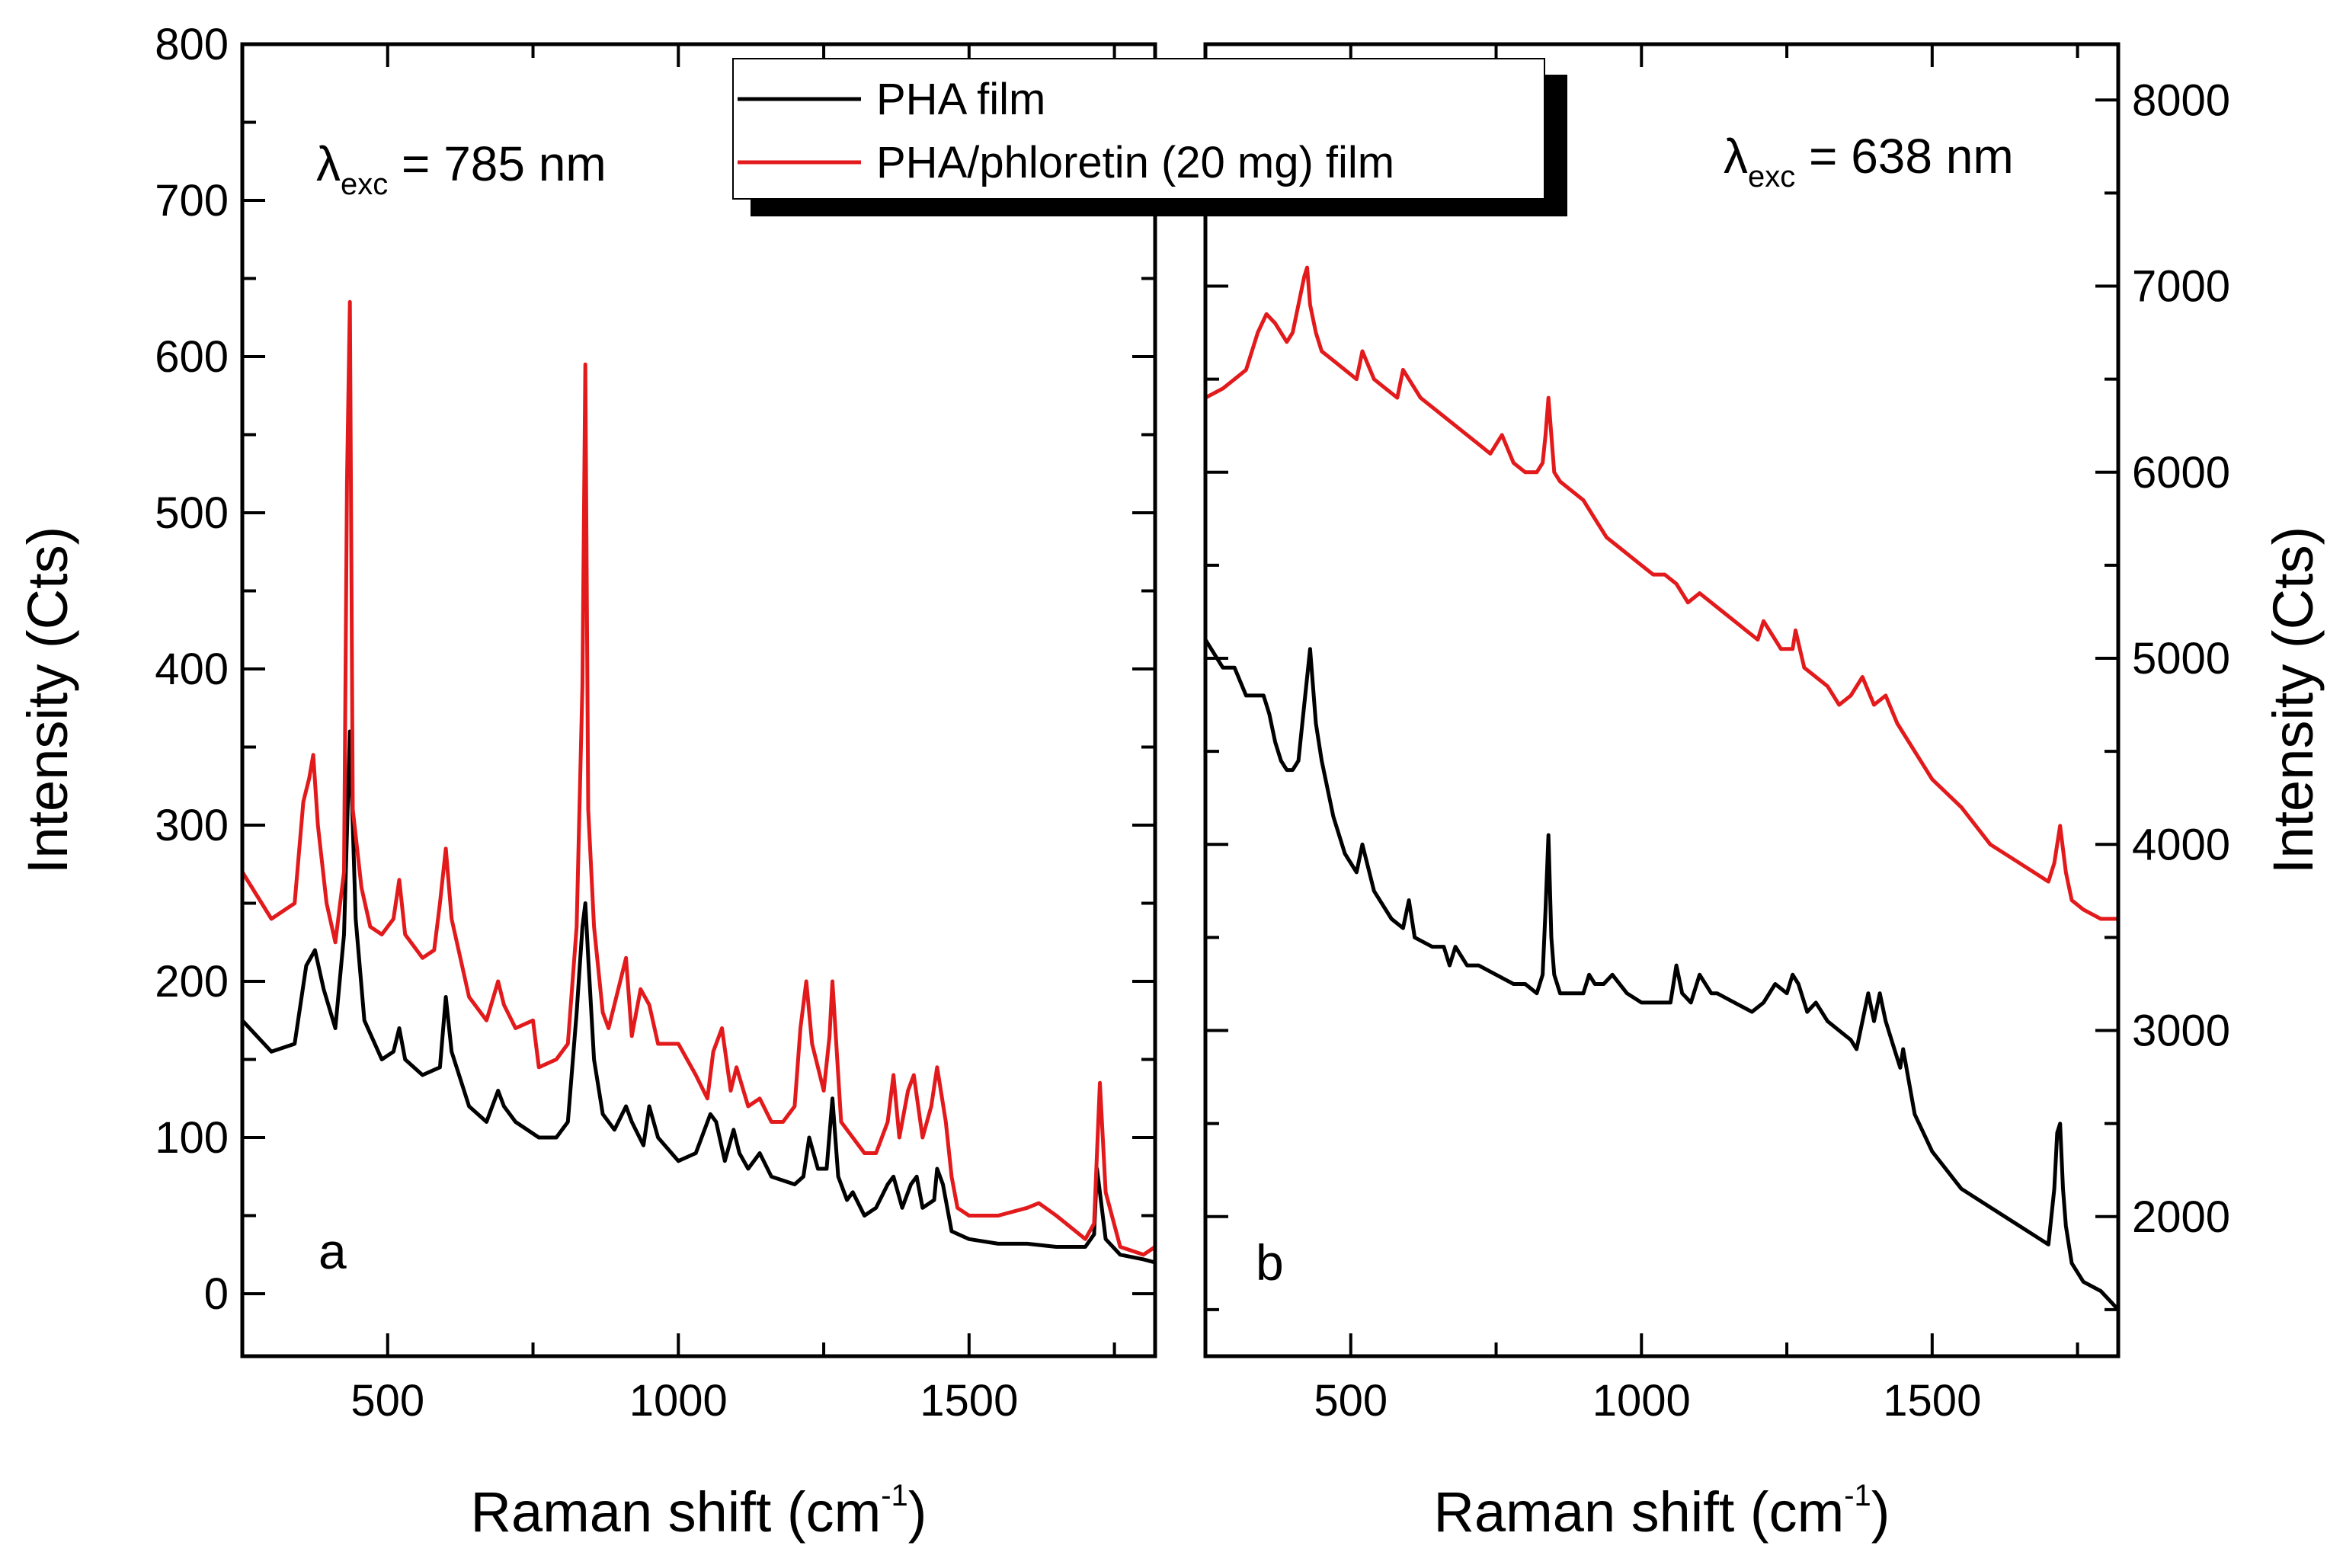 The height and width of the screenshot is (1568, 2343). I want to click on y-tick-label: 300, so click(192, 825).